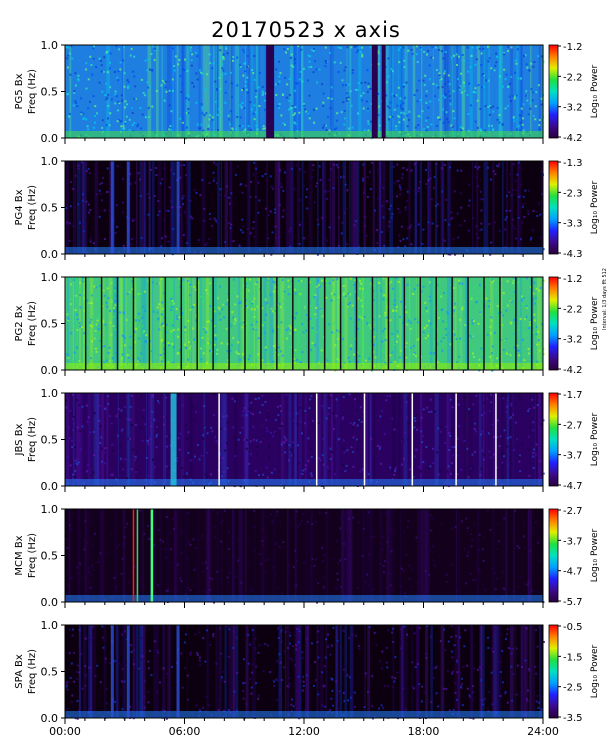 This screenshot has height=756, width=612. What do you see at coordinates (573, 657) in the screenshot?
I see `colorbar-tick-label: -1.5` at bounding box center [573, 657].